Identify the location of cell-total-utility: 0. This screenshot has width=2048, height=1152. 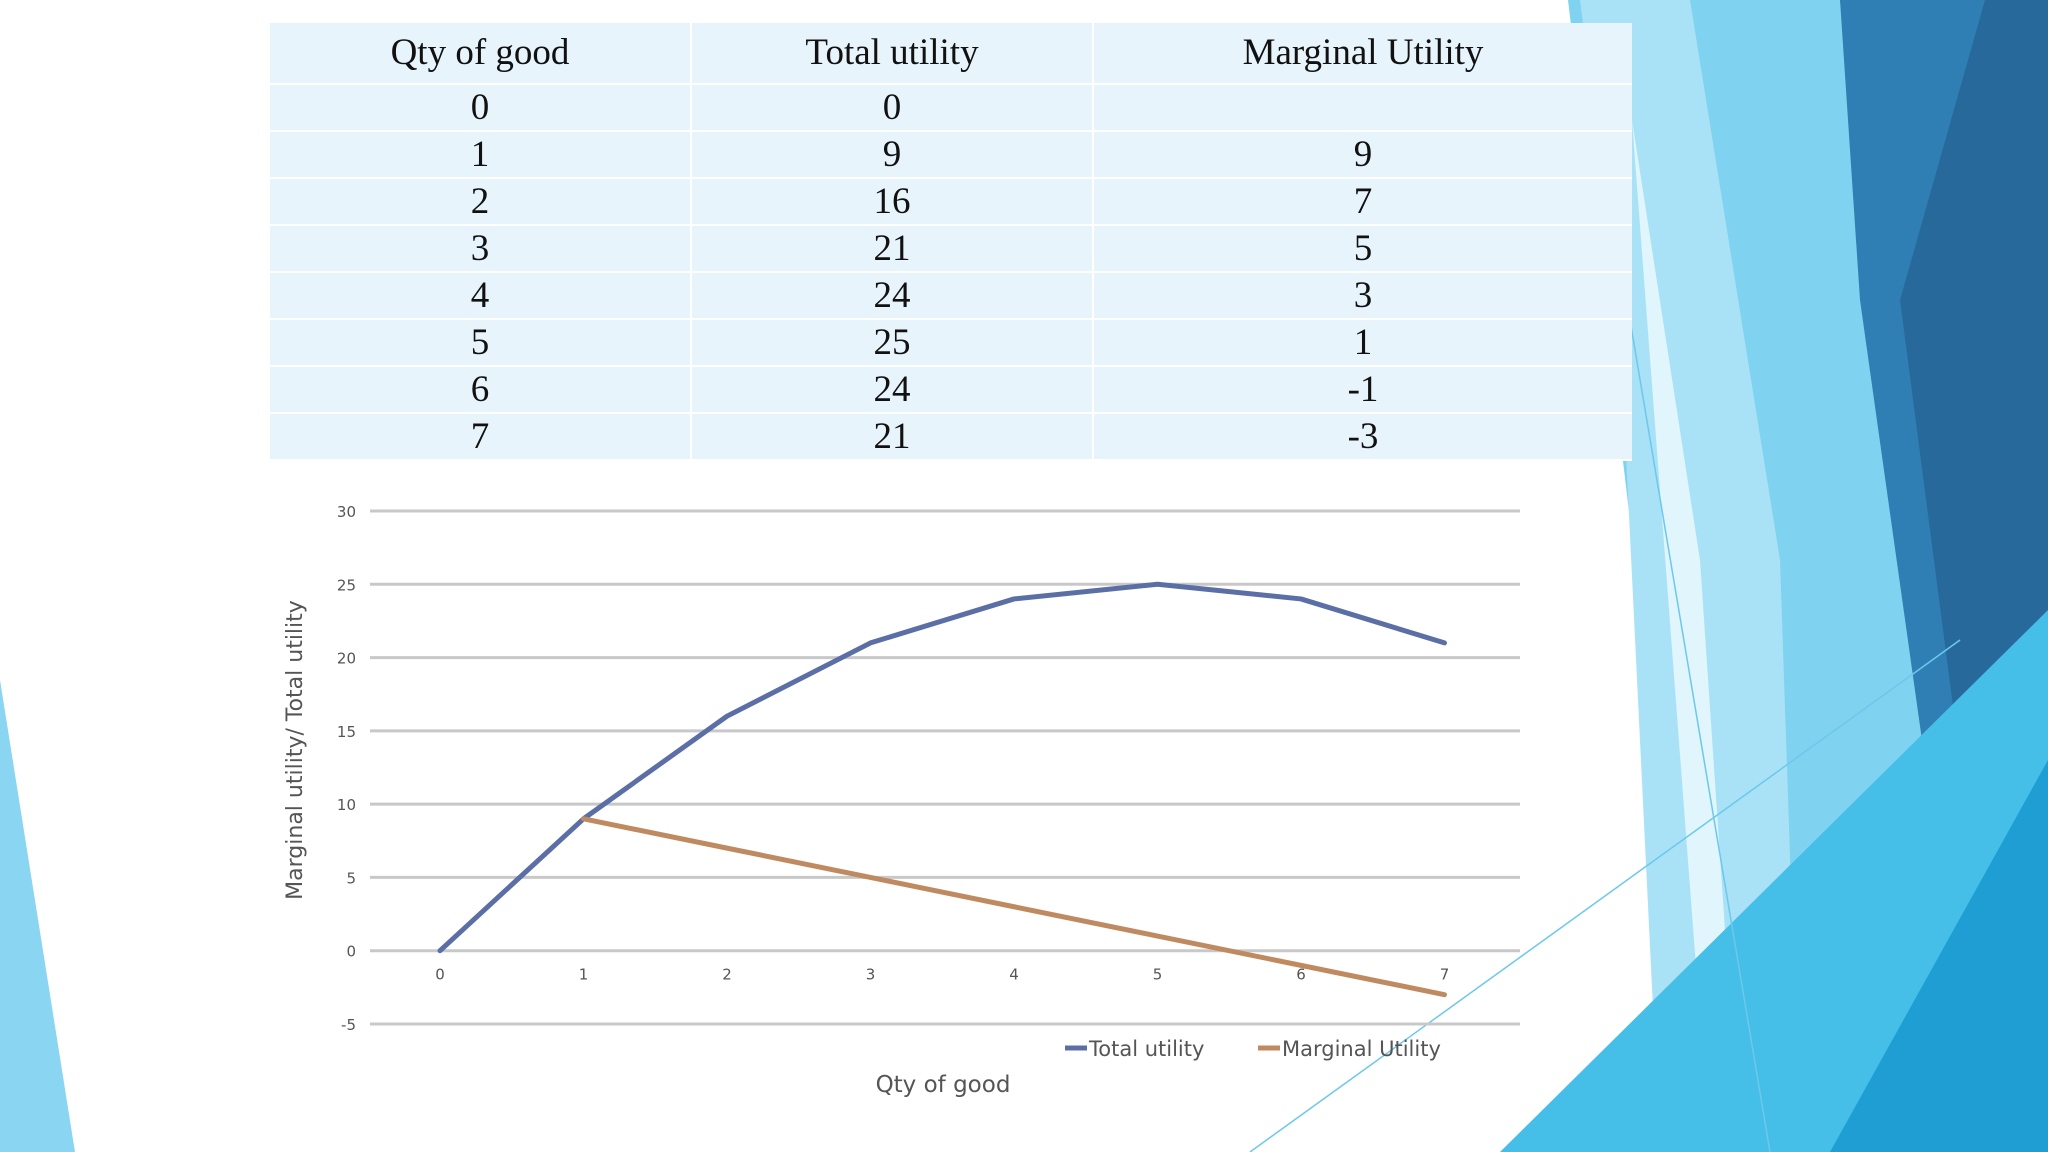
(893, 108).